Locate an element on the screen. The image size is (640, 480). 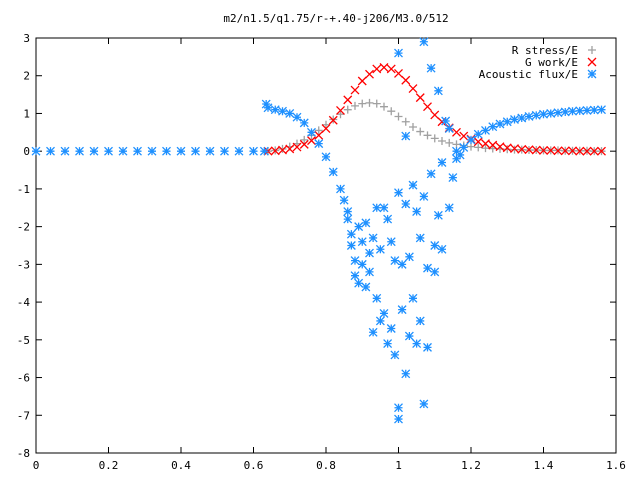
legend-label: R stress/E is located at coordinates (545, 50).